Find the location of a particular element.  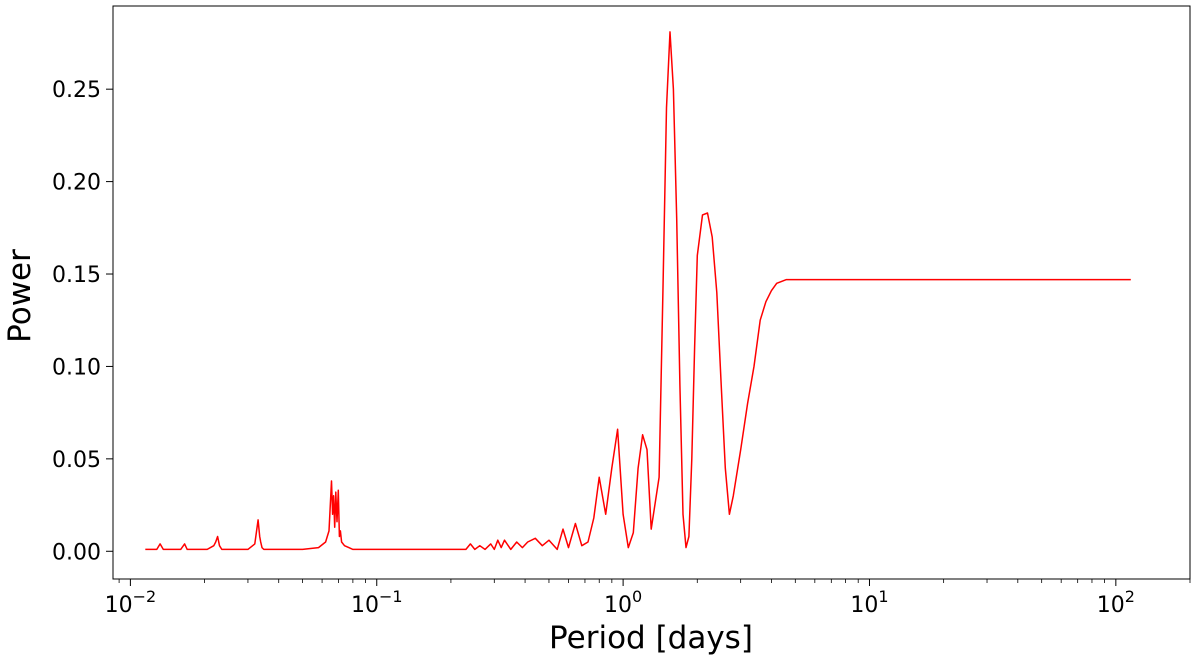

x-tick-label: 10⁻² is located at coordinates (131, 602).